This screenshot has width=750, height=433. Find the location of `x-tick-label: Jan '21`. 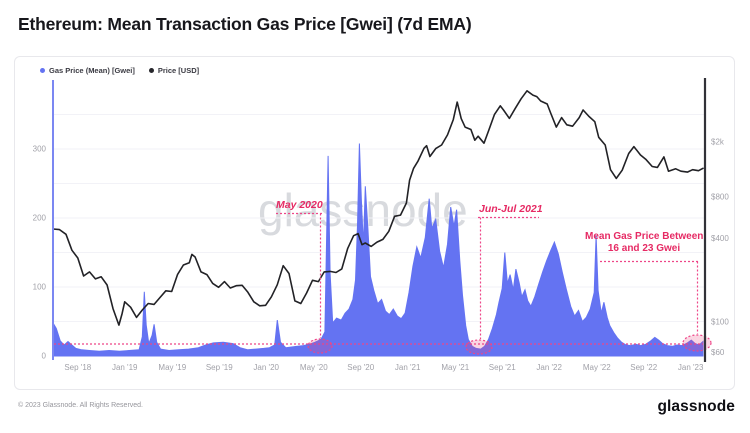

x-tick-label: Jan '21 is located at coordinates (408, 367).